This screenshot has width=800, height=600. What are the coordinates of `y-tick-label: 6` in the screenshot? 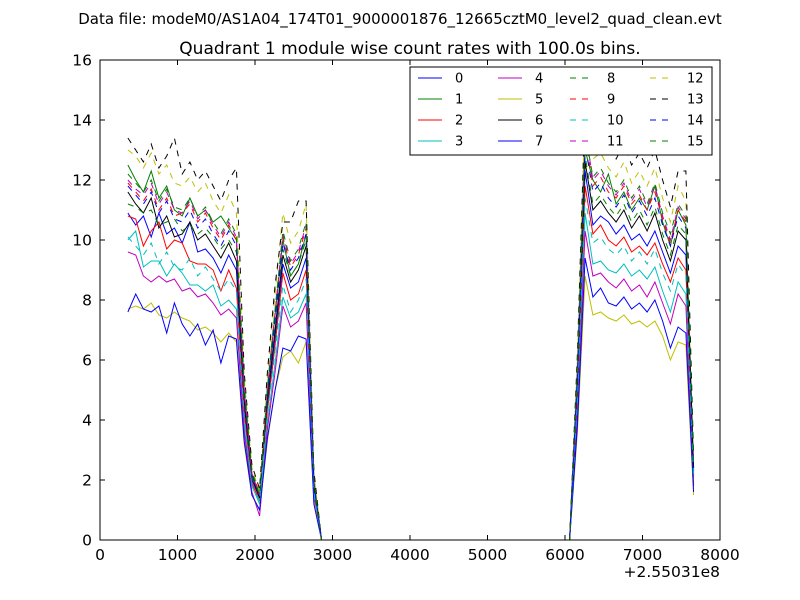 It's located at (87, 361).